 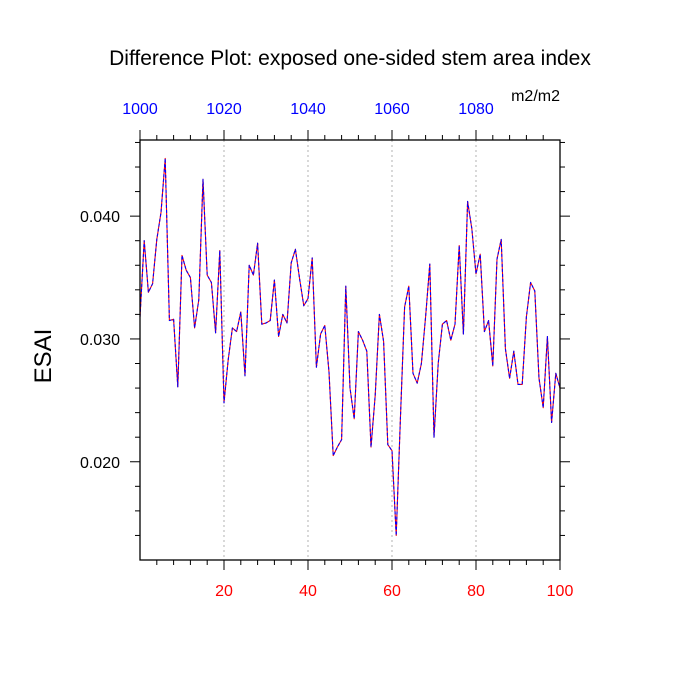 I want to click on x-tick-label: 100, so click(x=560, y=591).